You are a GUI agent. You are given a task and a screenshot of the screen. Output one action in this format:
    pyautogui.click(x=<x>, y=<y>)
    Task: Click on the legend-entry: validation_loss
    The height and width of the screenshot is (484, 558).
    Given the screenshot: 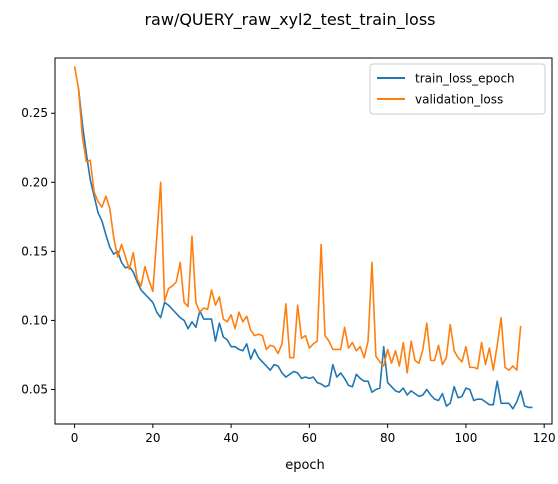 What is the action you would take?
    pyautogui.click(x=459, y=100)
    